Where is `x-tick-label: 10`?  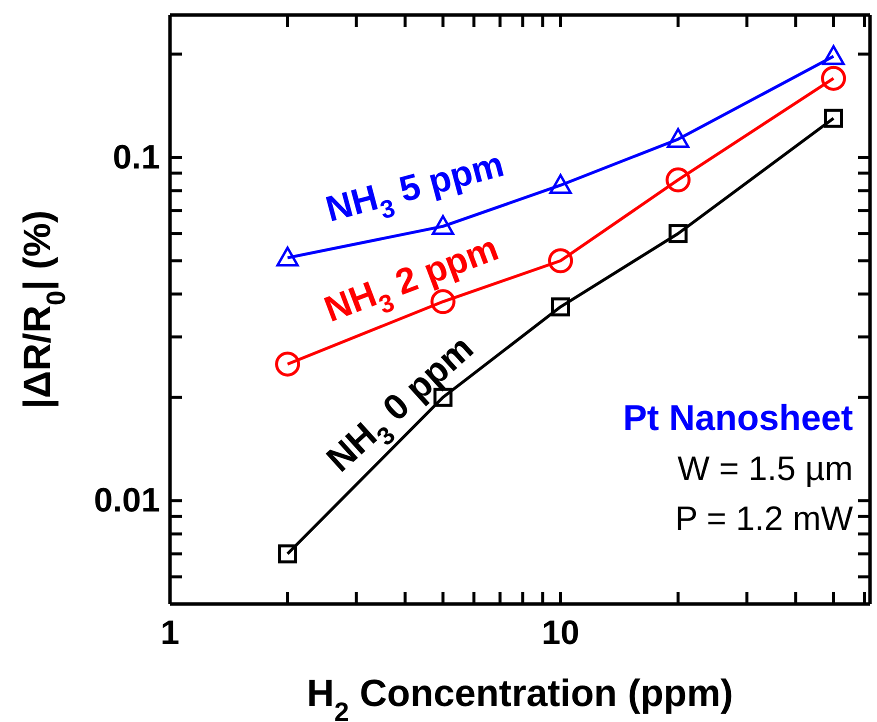
x-tick-label: 10 is located at coordinates (561, 633).